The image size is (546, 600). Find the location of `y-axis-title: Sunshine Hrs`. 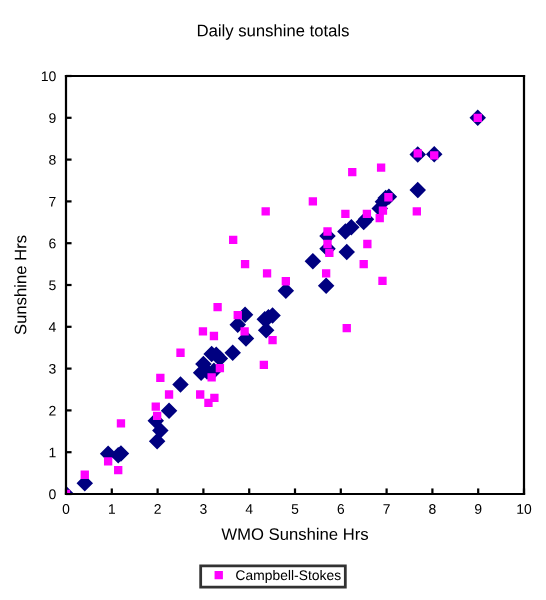

y-axis-title: Sunshine Hrs is located at coordinates (20, 285).